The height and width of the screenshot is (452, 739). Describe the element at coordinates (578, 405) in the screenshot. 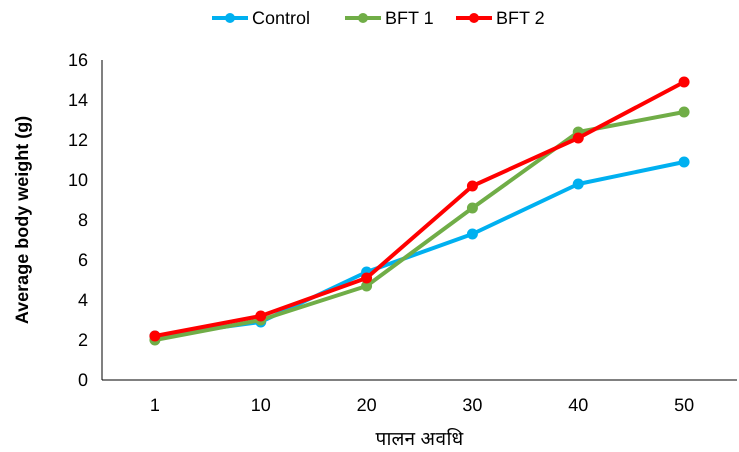

I see `x-tick-label: 40` at that location.